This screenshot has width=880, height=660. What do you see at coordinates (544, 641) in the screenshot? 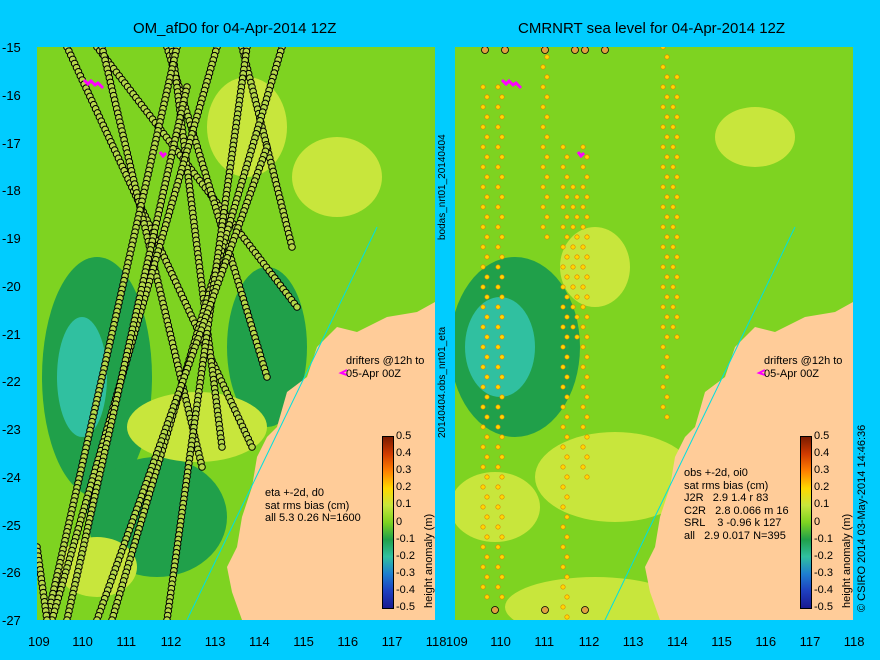
I see `x-tick-label-right: 111` at bounding box center [544, 641].